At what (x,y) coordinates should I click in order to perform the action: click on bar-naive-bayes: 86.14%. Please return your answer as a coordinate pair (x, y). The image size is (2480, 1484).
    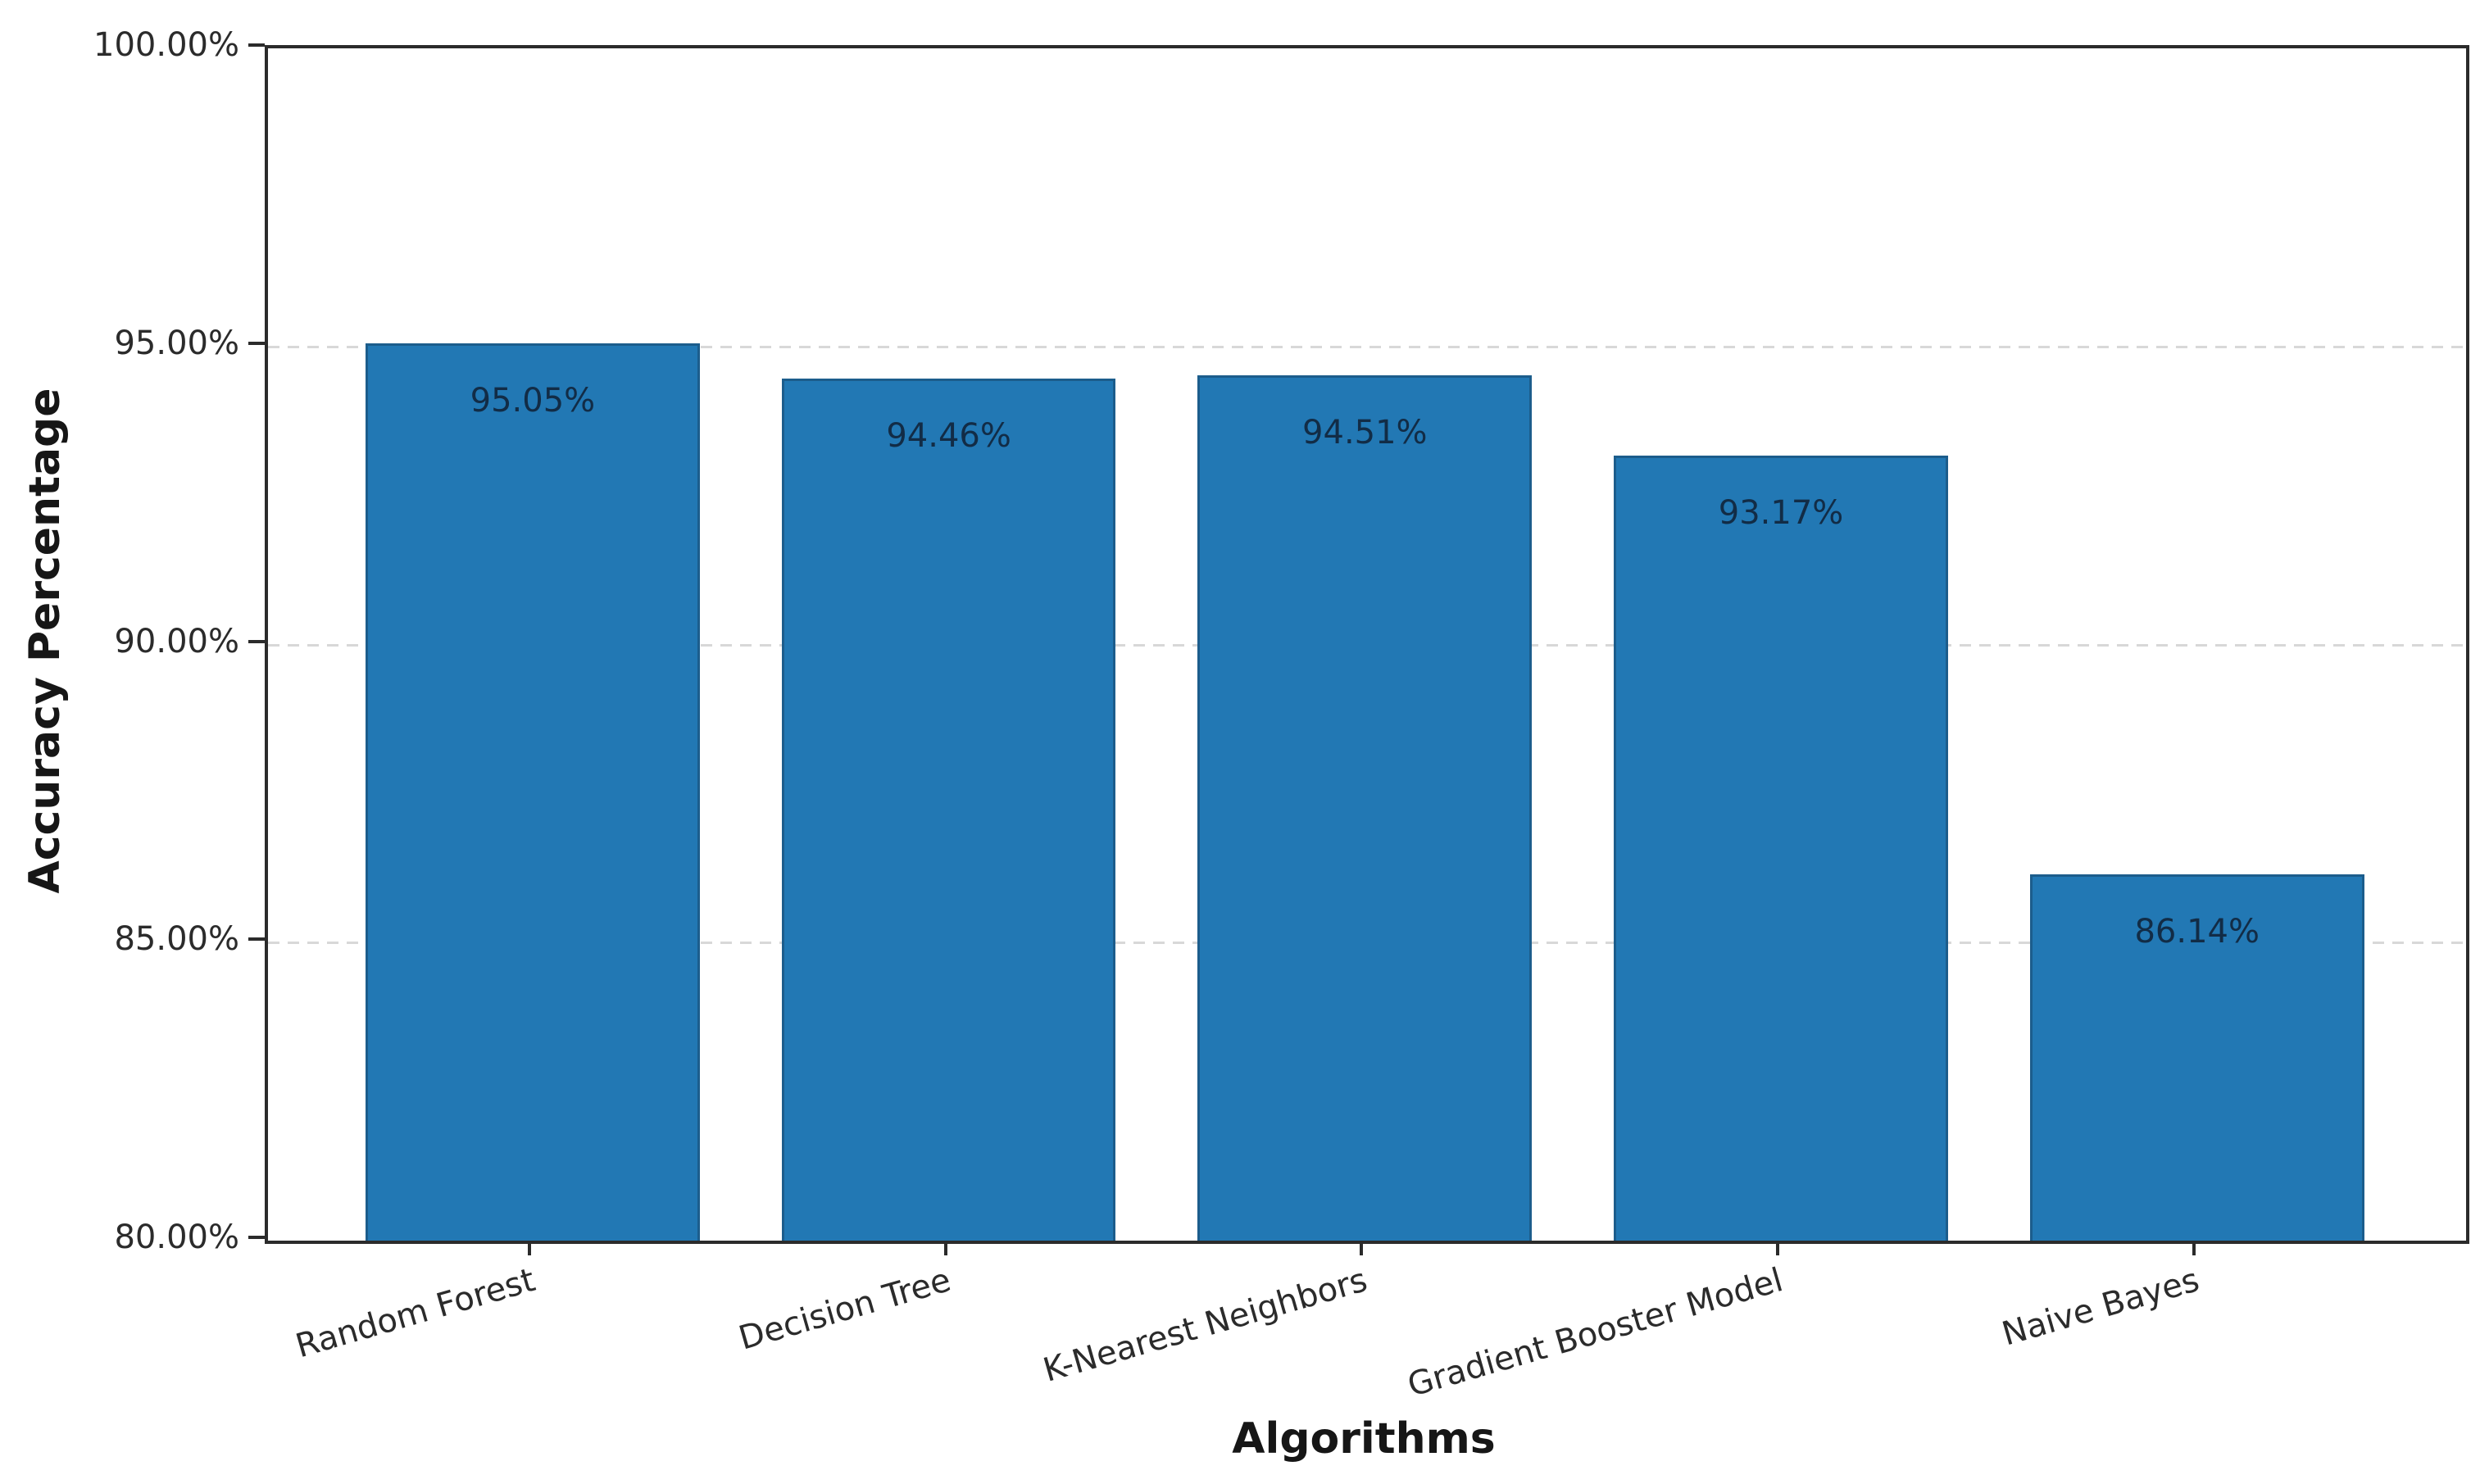
    Looking at the image, I should click on (2196, 1057).